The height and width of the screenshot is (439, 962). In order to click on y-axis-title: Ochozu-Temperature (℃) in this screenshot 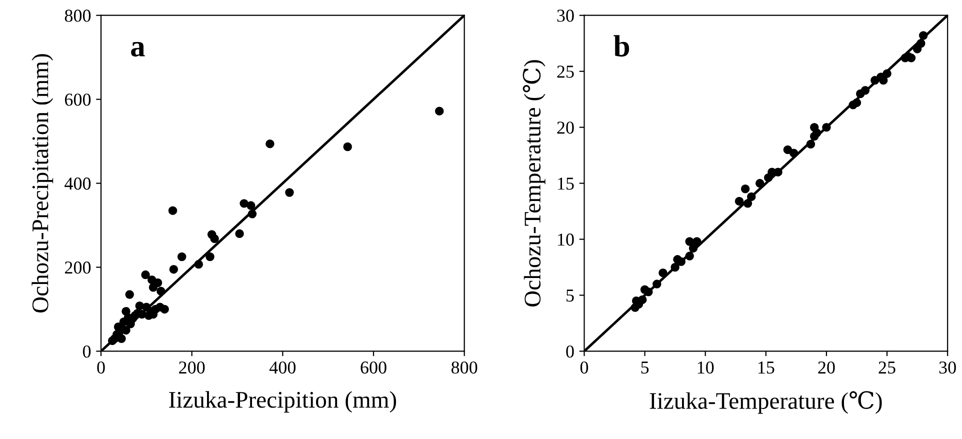, I will do `click(534, 183)`.